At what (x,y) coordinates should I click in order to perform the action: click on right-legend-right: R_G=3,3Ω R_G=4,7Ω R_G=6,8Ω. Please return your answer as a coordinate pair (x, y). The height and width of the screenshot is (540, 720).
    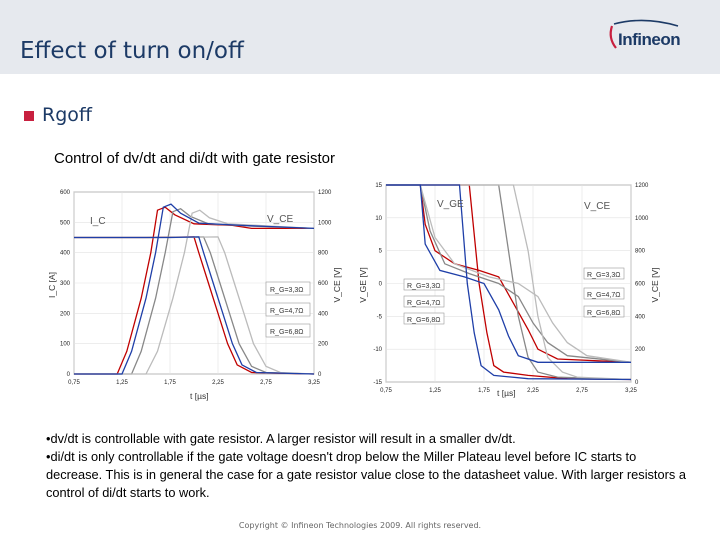
    Looking at the image, I should click on (604, 292).